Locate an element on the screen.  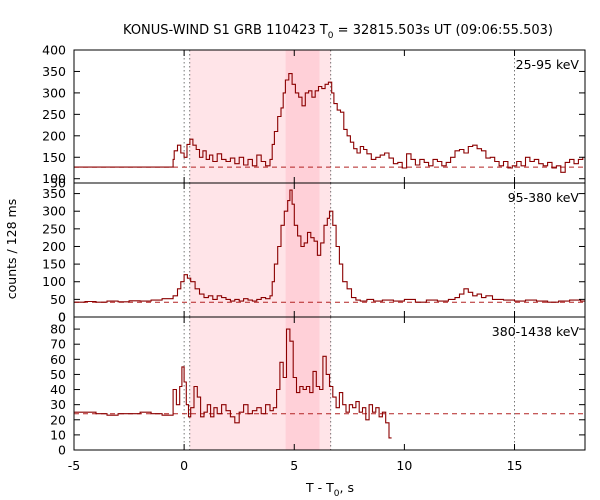
x-tick-label: -5 is located at coordinates (74, 465).